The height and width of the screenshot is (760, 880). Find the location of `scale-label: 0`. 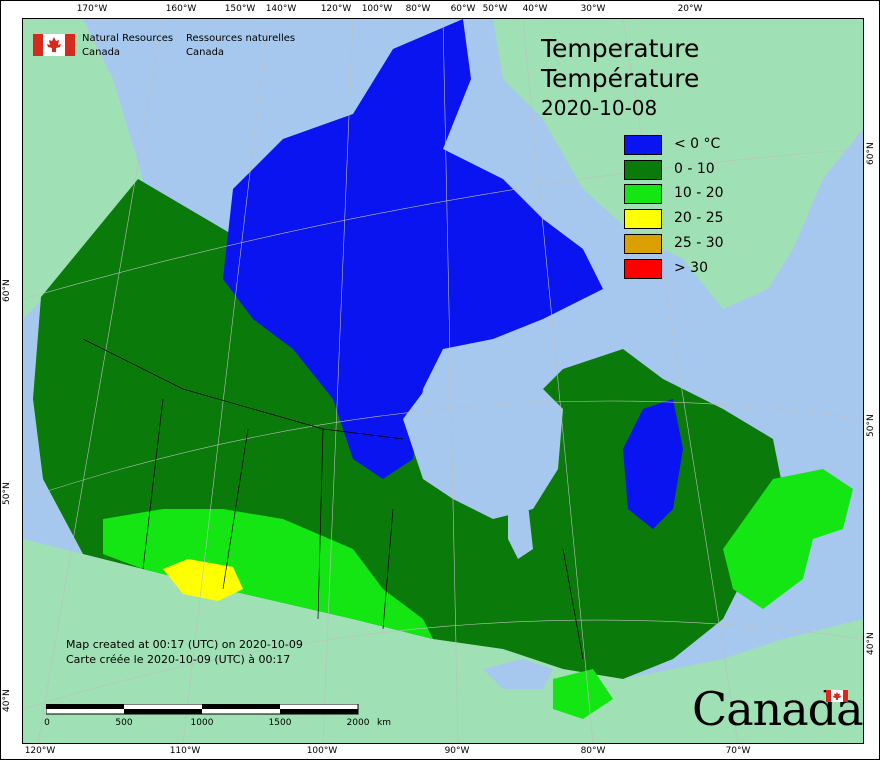

scale-label: 0 is located at coordinates (47, 723).